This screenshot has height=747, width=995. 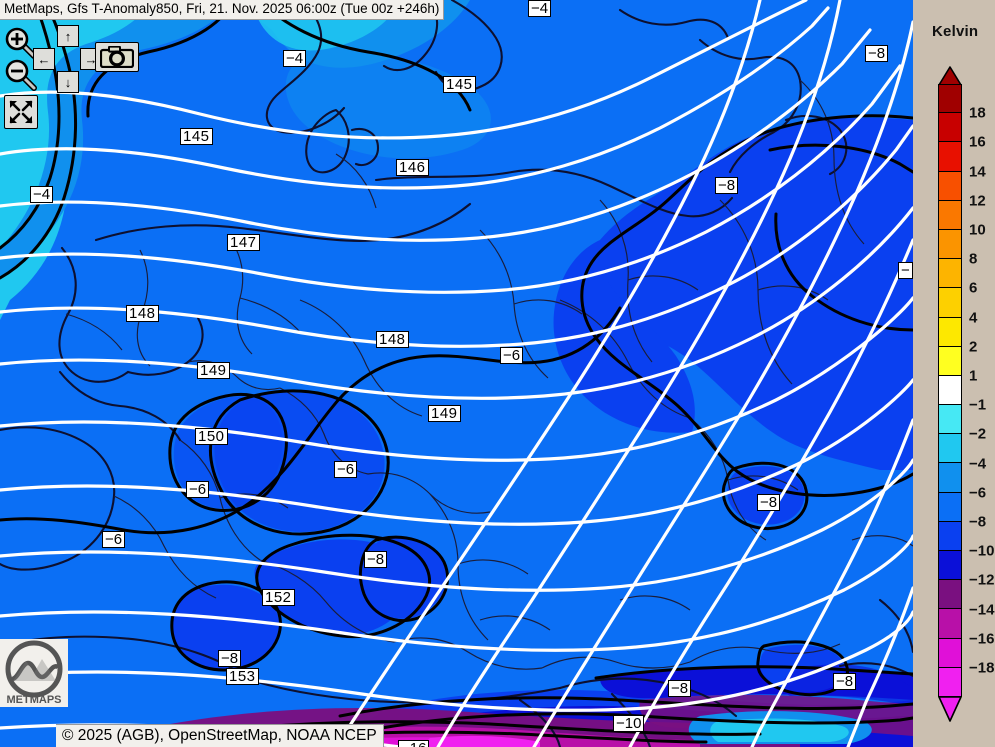 What do you see at coordinates (905, 270) in the screenshot?
I see `anomaly-contour-label: −` at bounding box center [905, 270].